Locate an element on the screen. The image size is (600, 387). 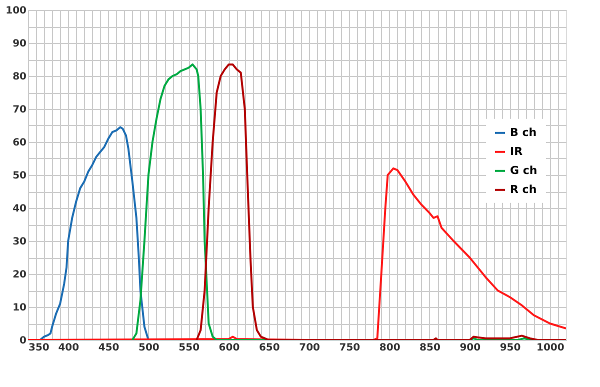
x-tick-label: 900 is located at coordinates (470, 348).